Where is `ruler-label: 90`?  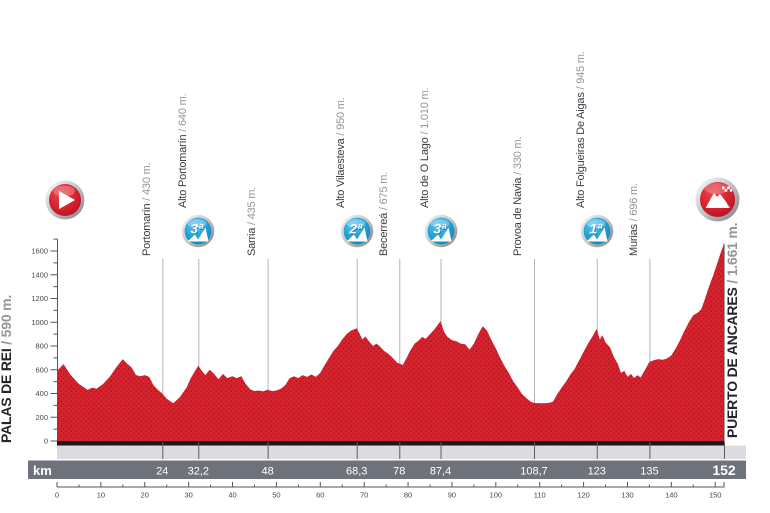 ruler-label: 90 is located at coordinates (452, 495).